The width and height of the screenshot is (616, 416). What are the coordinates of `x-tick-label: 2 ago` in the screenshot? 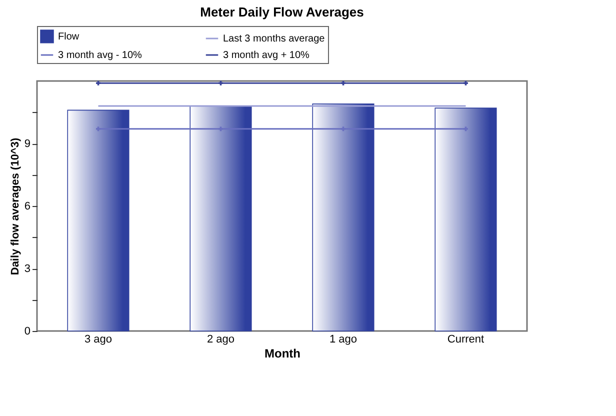 It's located at (220, 340).